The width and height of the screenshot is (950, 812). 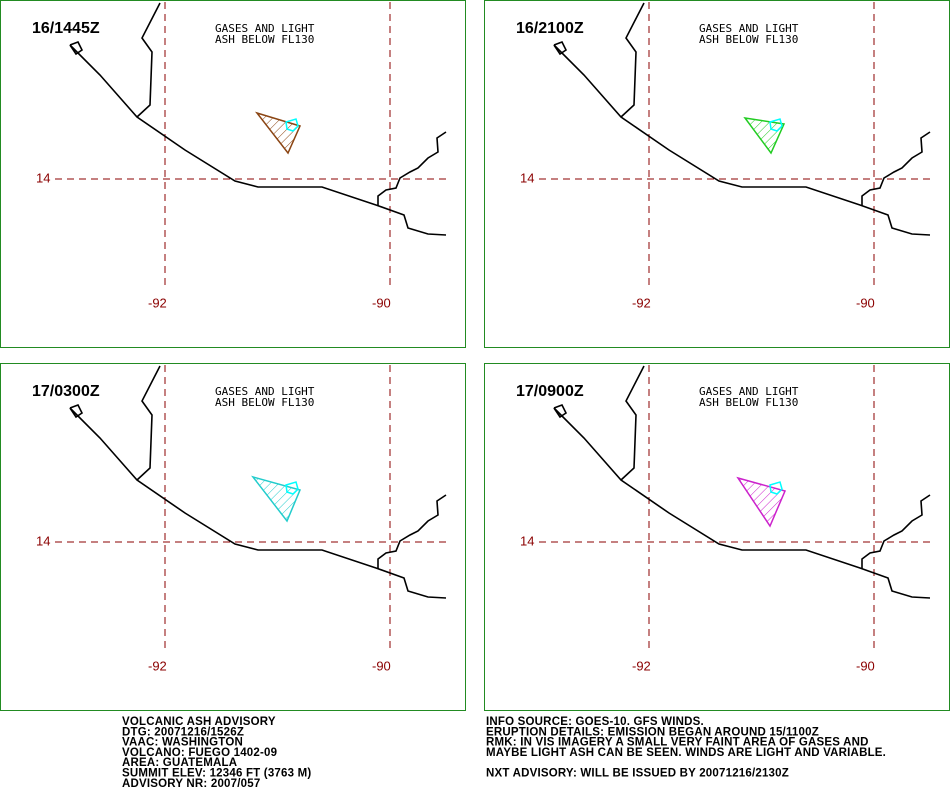 I want to click on advisory-line: ADVISORY NR: 2007/057, so click(x=191, y=784).